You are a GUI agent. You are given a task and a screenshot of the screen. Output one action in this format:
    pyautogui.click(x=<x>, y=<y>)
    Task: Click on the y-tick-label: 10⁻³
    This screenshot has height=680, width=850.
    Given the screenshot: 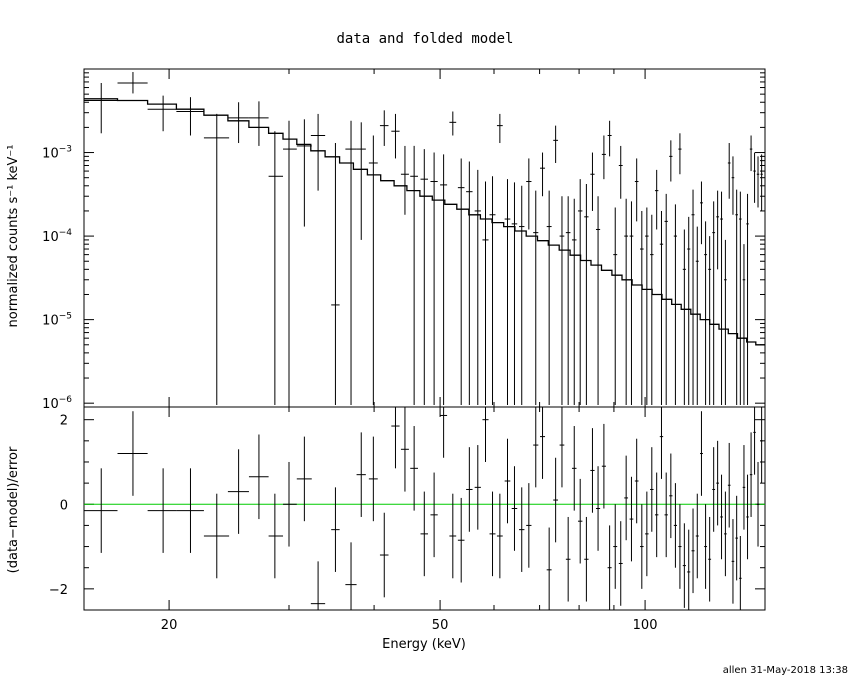 What is the action you would take?
    pyautogui.click(x=57, y=153)
    